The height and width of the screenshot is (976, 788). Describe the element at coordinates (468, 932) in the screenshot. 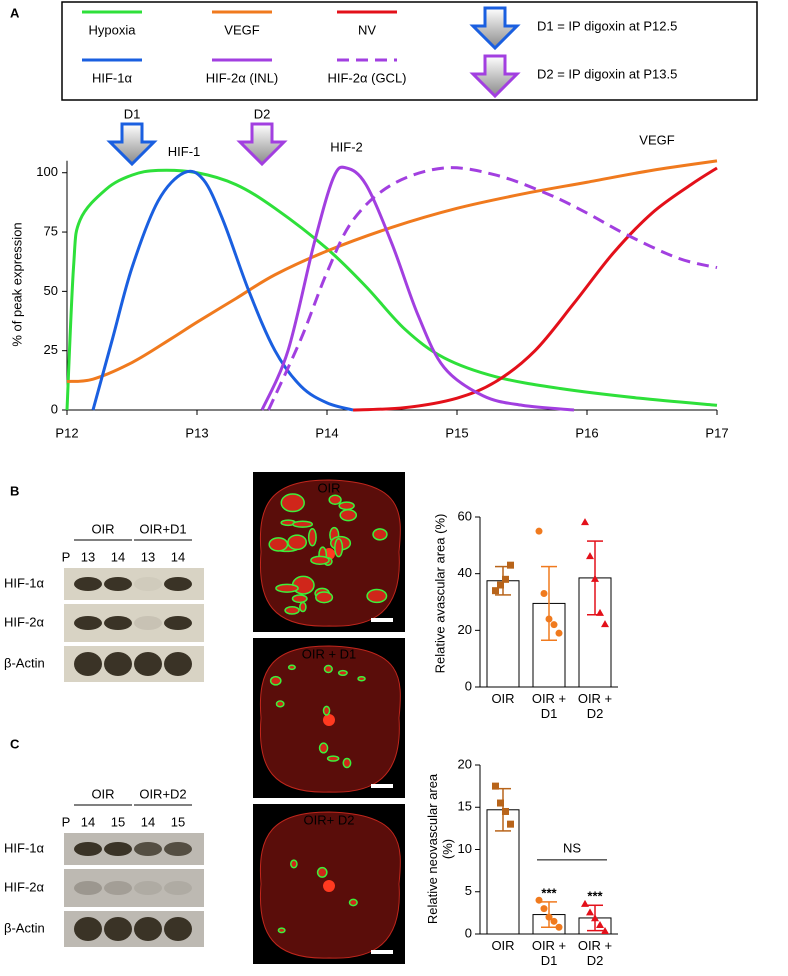

I see `y-tick-label: 0` at that location.